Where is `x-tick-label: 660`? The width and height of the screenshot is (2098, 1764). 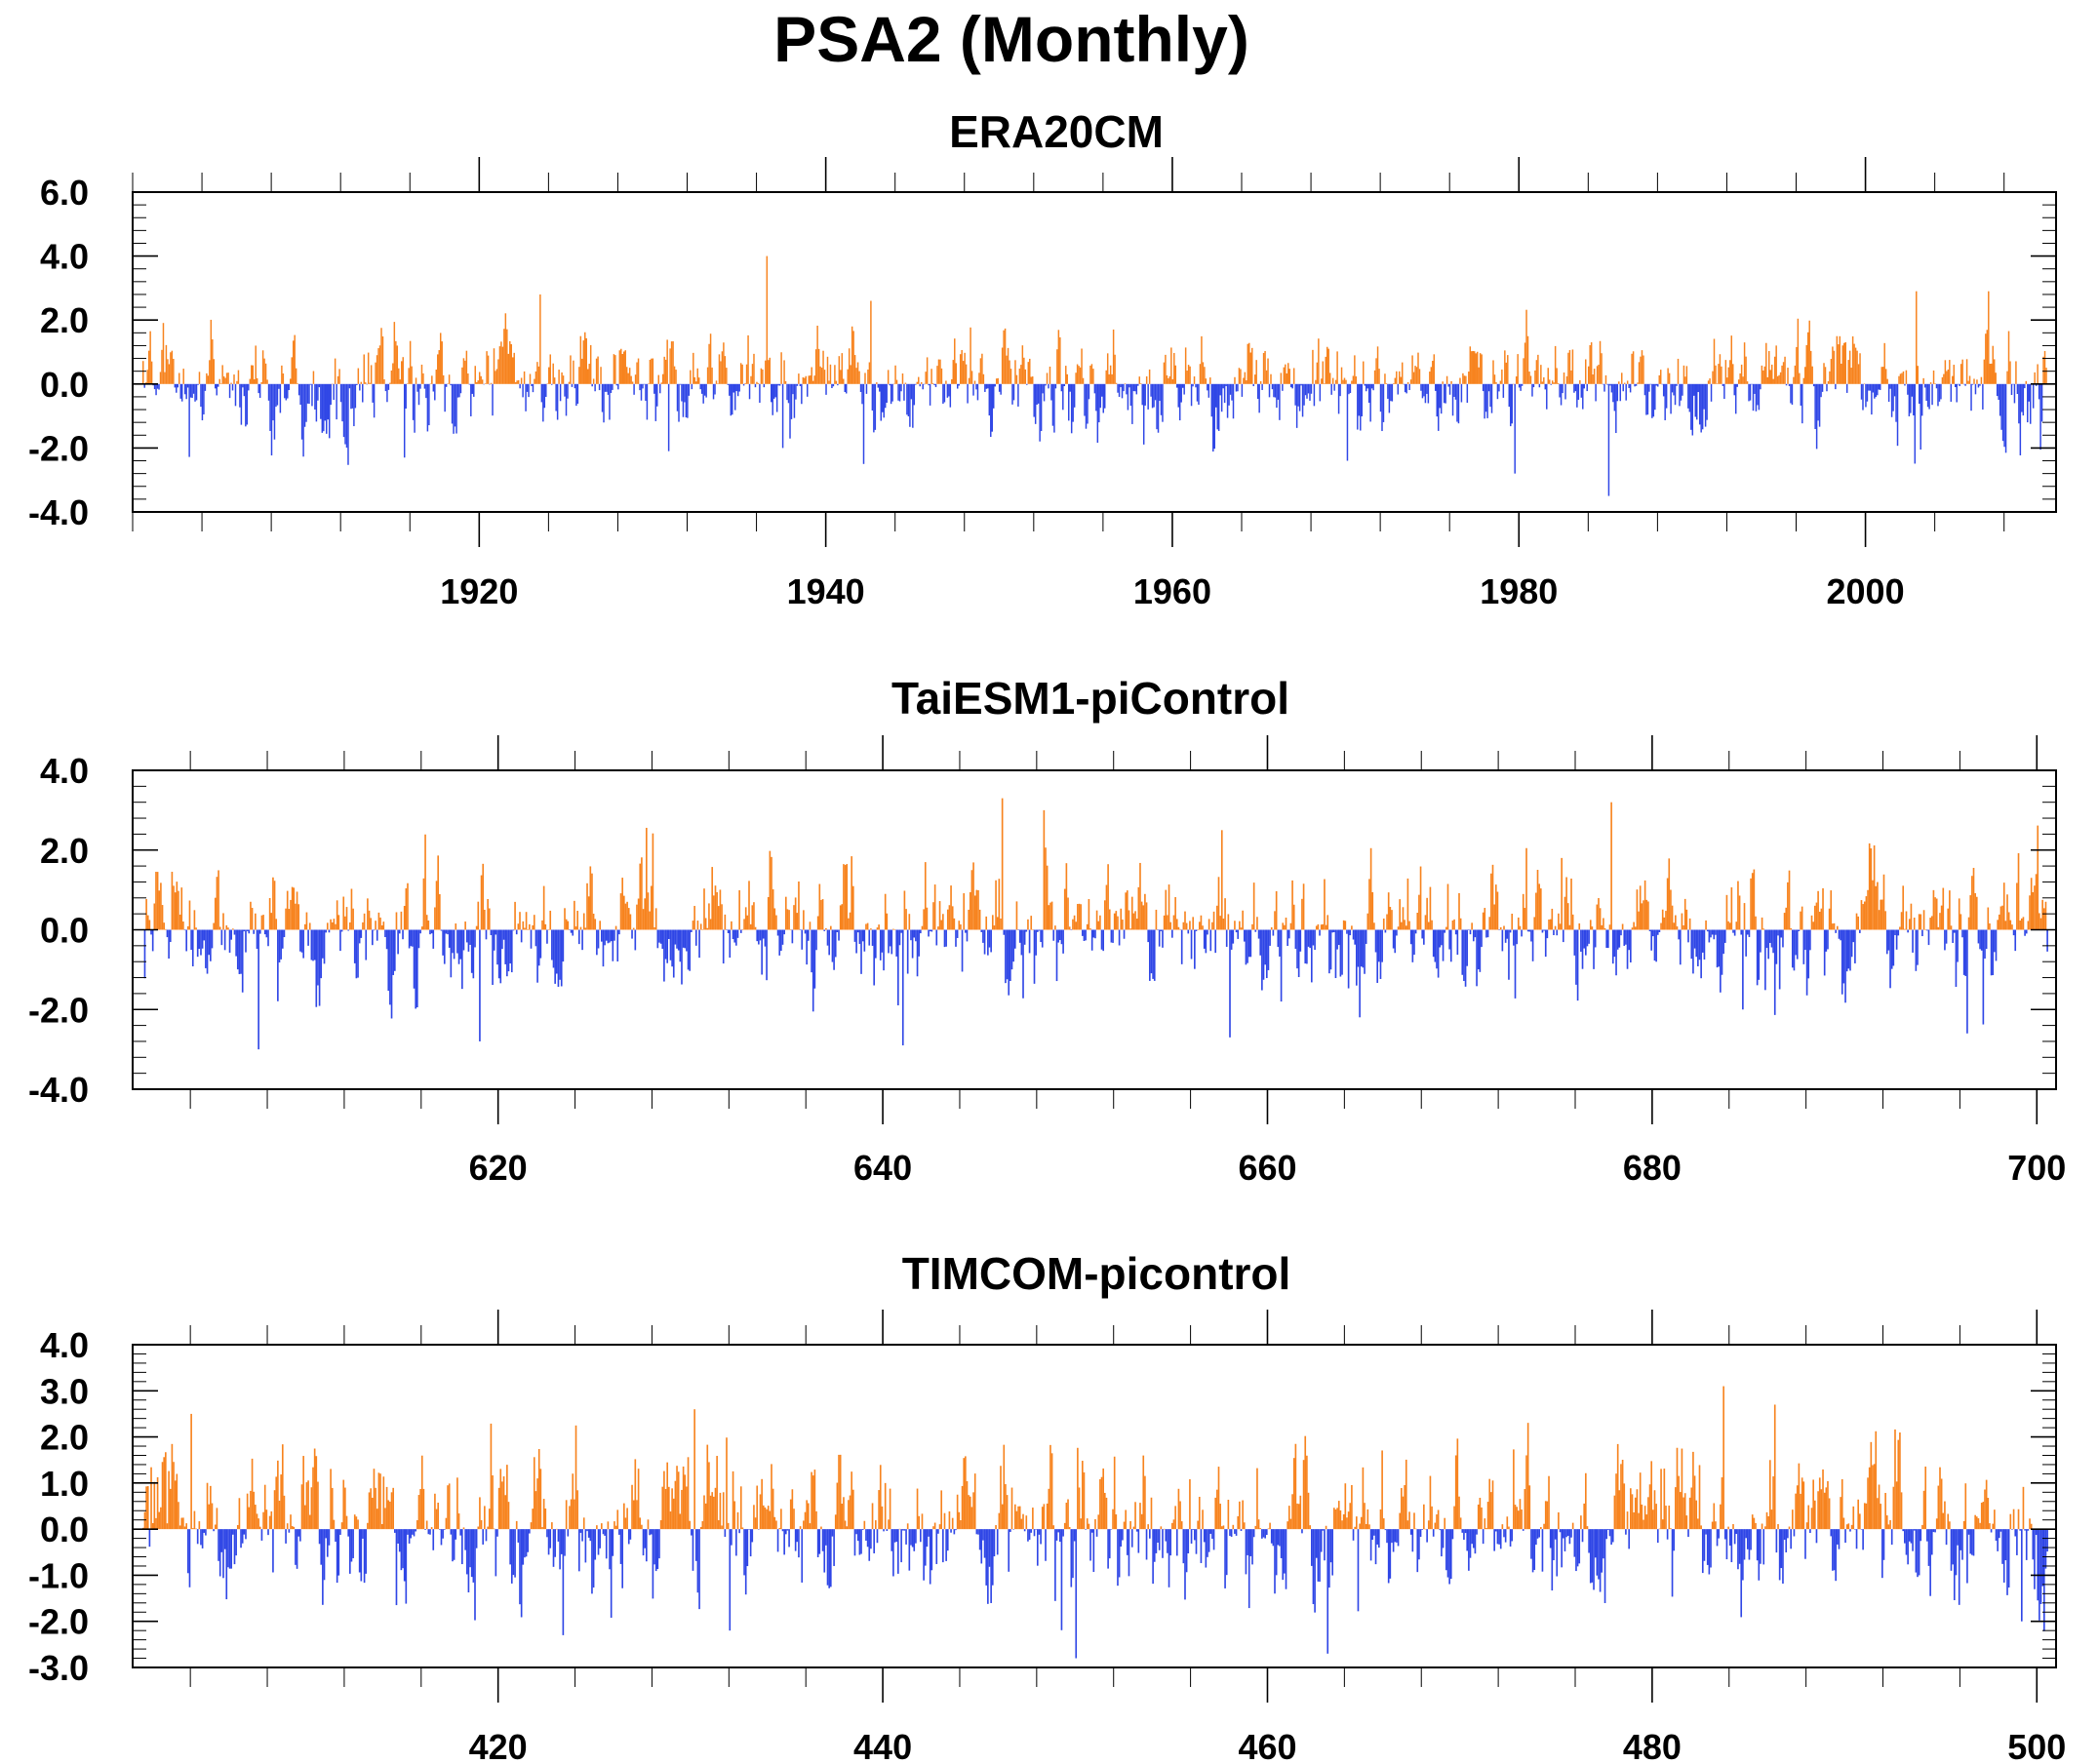
x-tick-label: 660 is located at coordinates (1267, 1168).